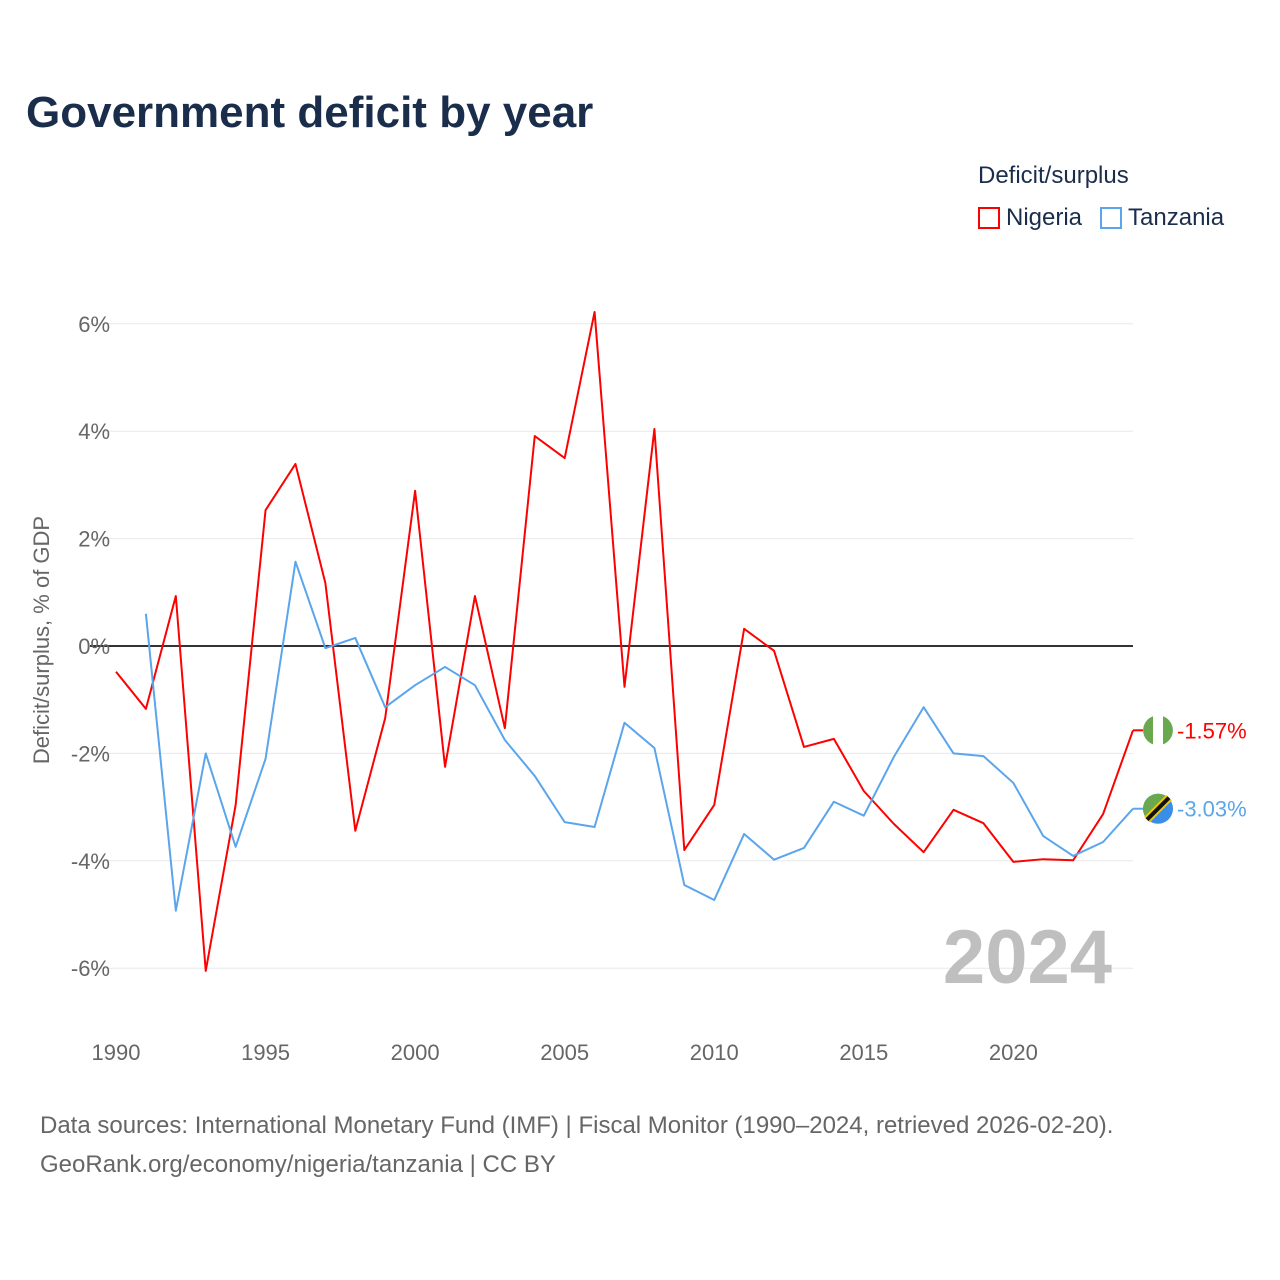 Image resolution: width=1280 pixels, height=1280 pixels. Describe the element at coordinates (1176, 217) in the screenshot. I see `legend-label-tanzania: Tanzania` at that location.